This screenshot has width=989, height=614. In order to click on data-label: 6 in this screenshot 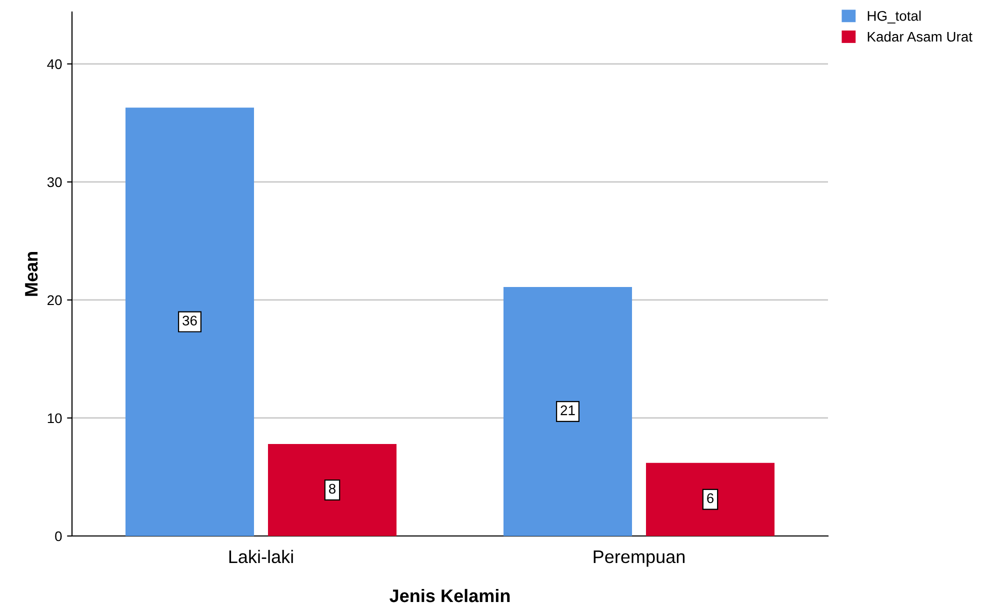, I will do `click(710, 498)`.